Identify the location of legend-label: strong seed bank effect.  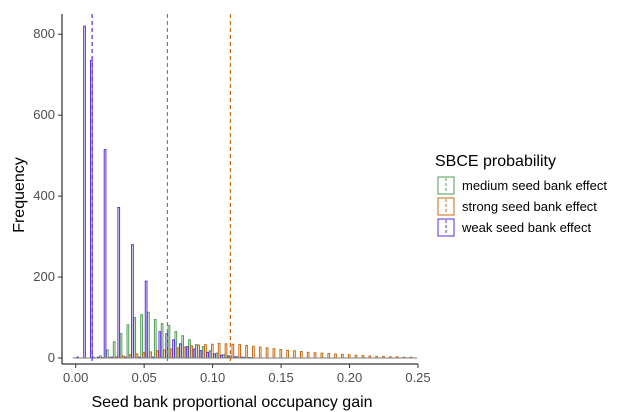
(529, 206).